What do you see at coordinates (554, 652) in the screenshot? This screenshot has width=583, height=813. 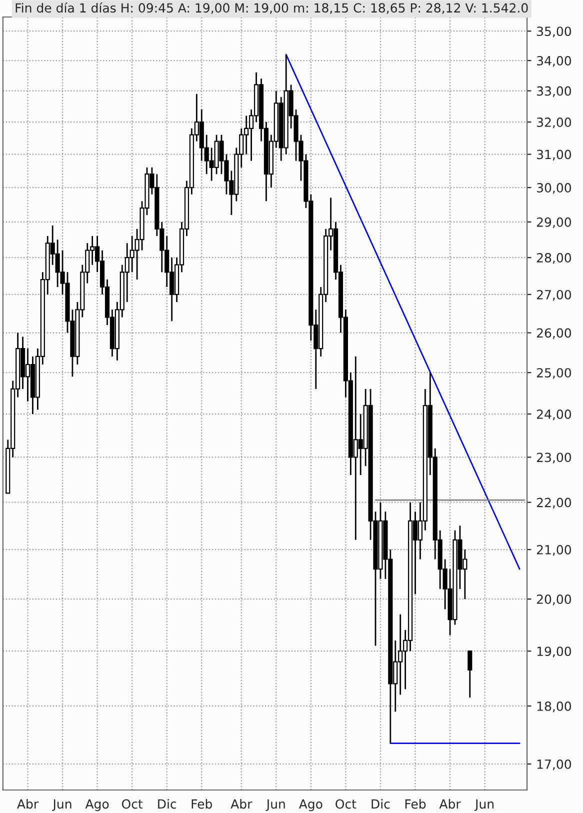 I see `y-tick-label: 19,00` at bounding box center [554, 652].